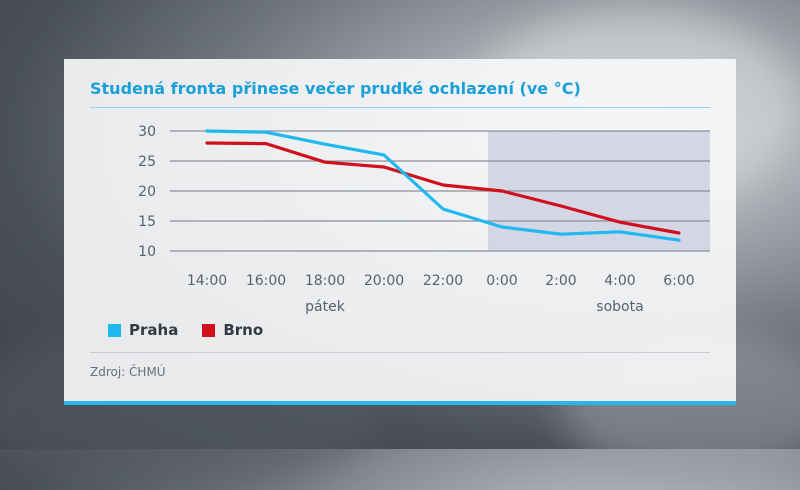 The width and height of the screenshot is (800, 490). I want to click on y-tick-label: 20, so click(147, 192).